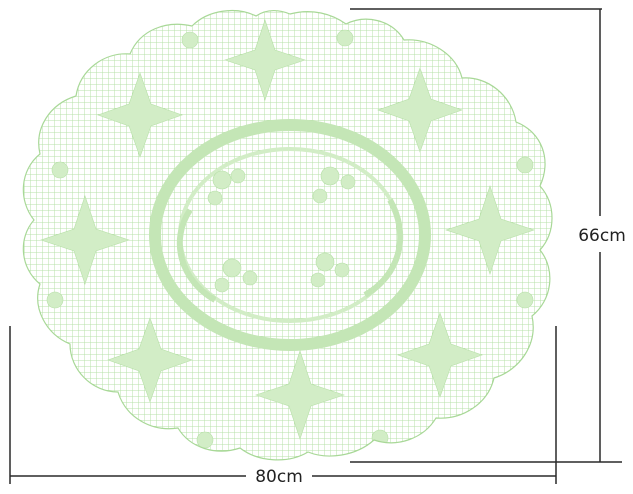  I want to click on flower-cluster-lower-left, so click(236, 275).